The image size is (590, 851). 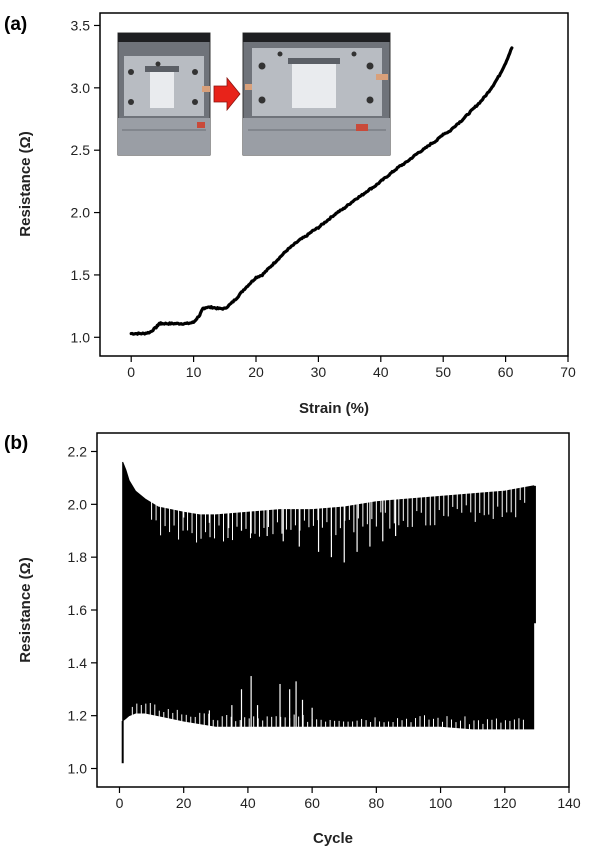 I want to click on panel-b-x-tick-label: 80, so click(x=377, y=803).